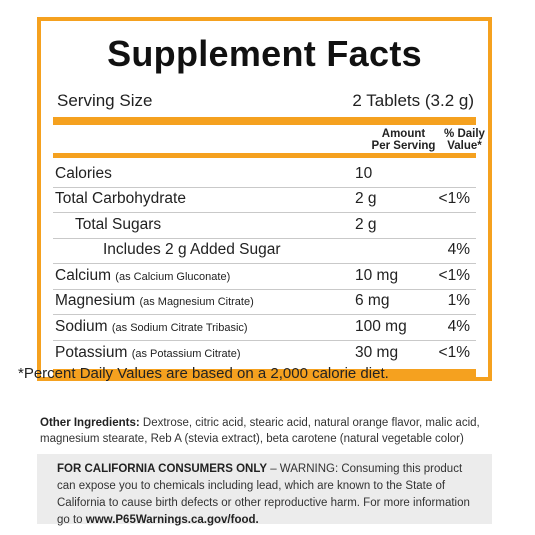 The image size is (535, 535). I want to click on amount-header: Amount Per Serving, so click(403, 140).